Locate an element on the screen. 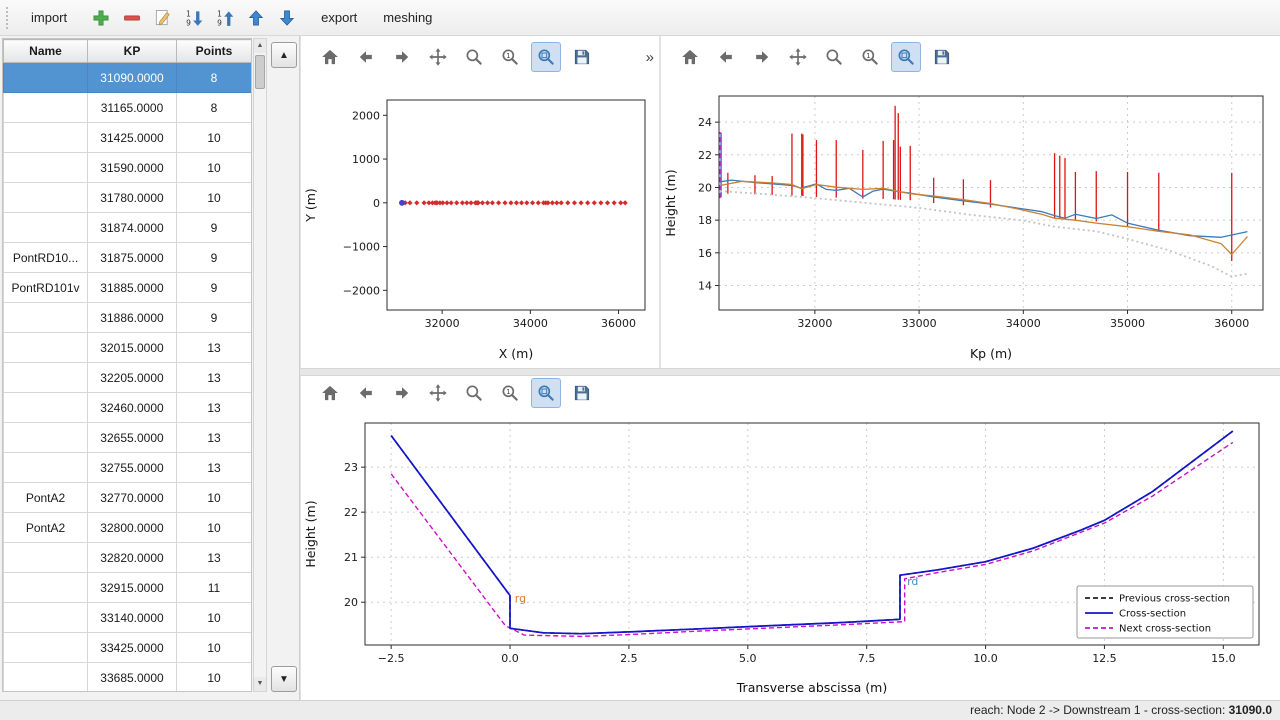  cell-kp: 32770.0000 is located at coordinates (132, 497).